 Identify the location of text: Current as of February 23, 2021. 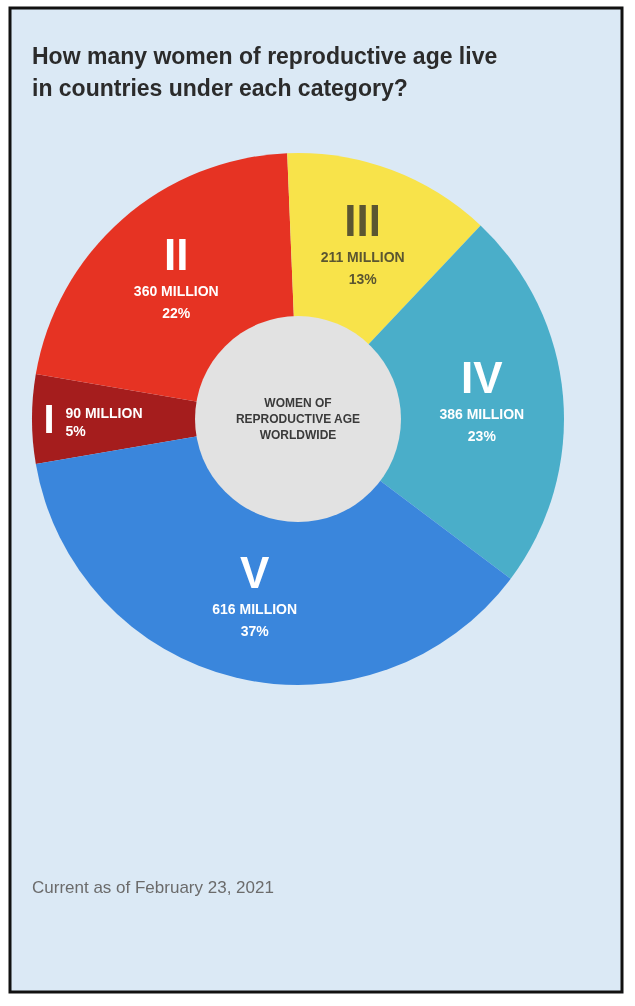
(153, 887).